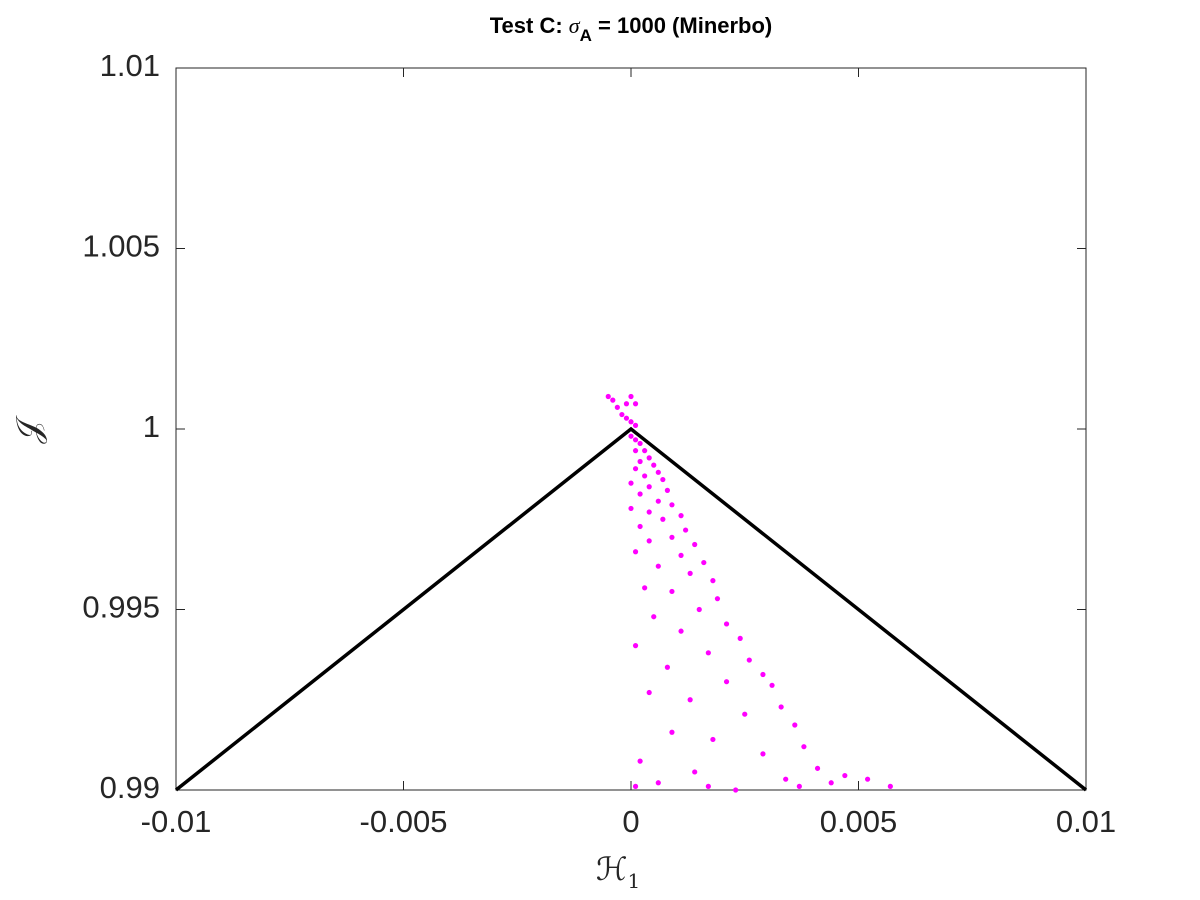  I want to click on title-symbol: σ, so click(575, 25).